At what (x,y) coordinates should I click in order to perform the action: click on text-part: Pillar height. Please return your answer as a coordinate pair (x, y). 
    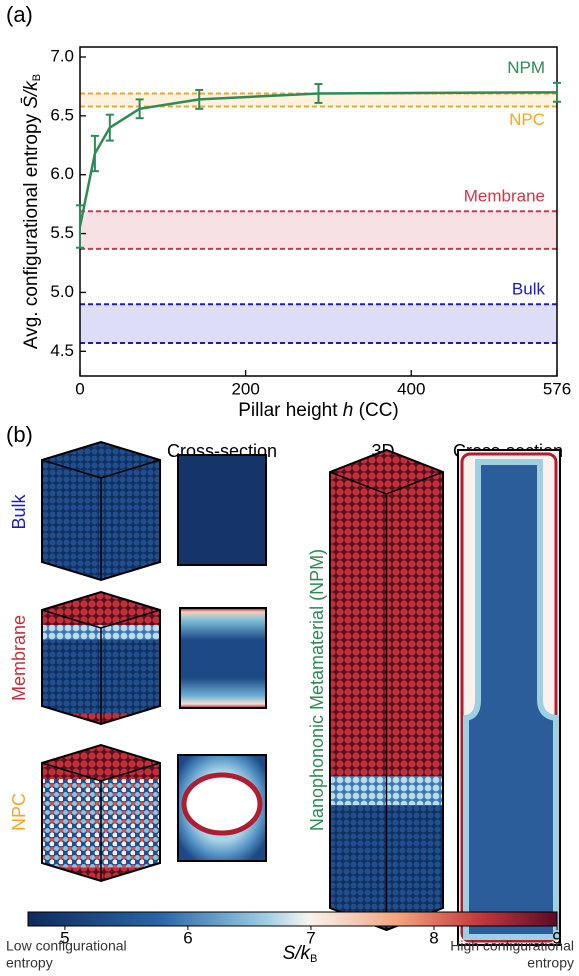
    Looking at the image, I should click on (290, 410).